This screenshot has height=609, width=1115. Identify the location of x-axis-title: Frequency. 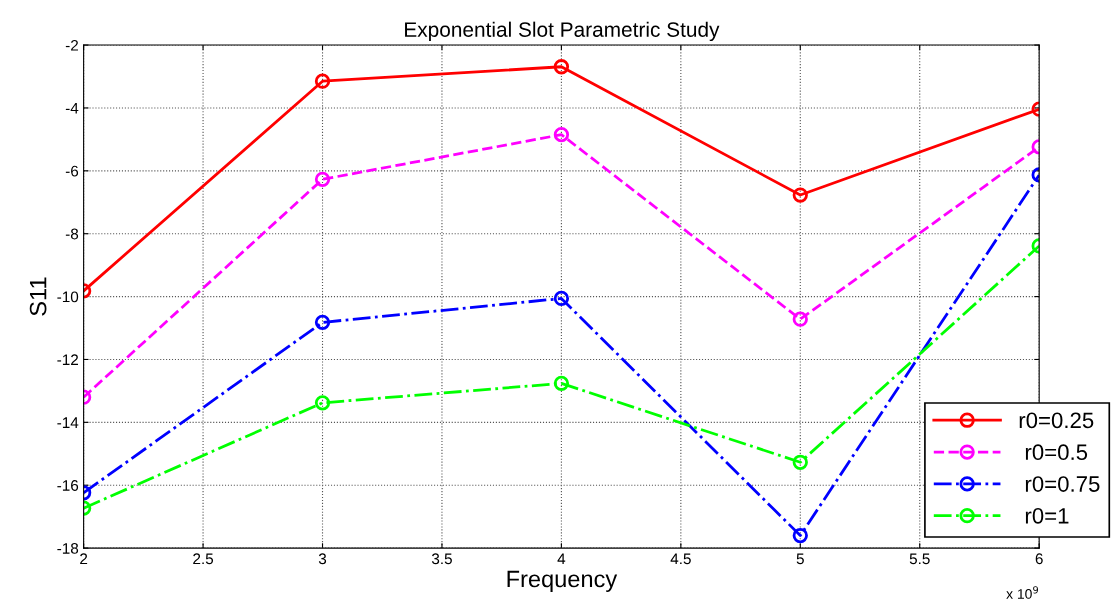
(562, 581).